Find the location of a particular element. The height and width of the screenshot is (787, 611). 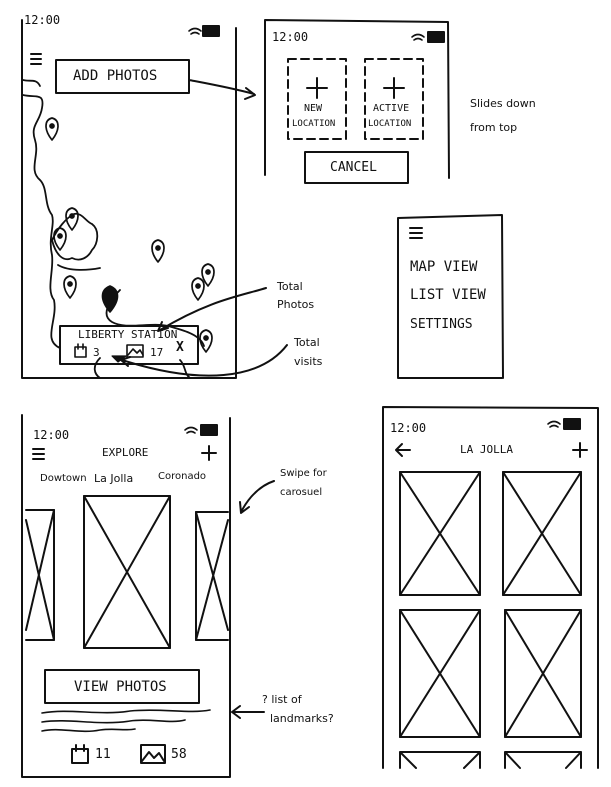

annotation-total-visits-2: visits is located at coordinates (308, 361).